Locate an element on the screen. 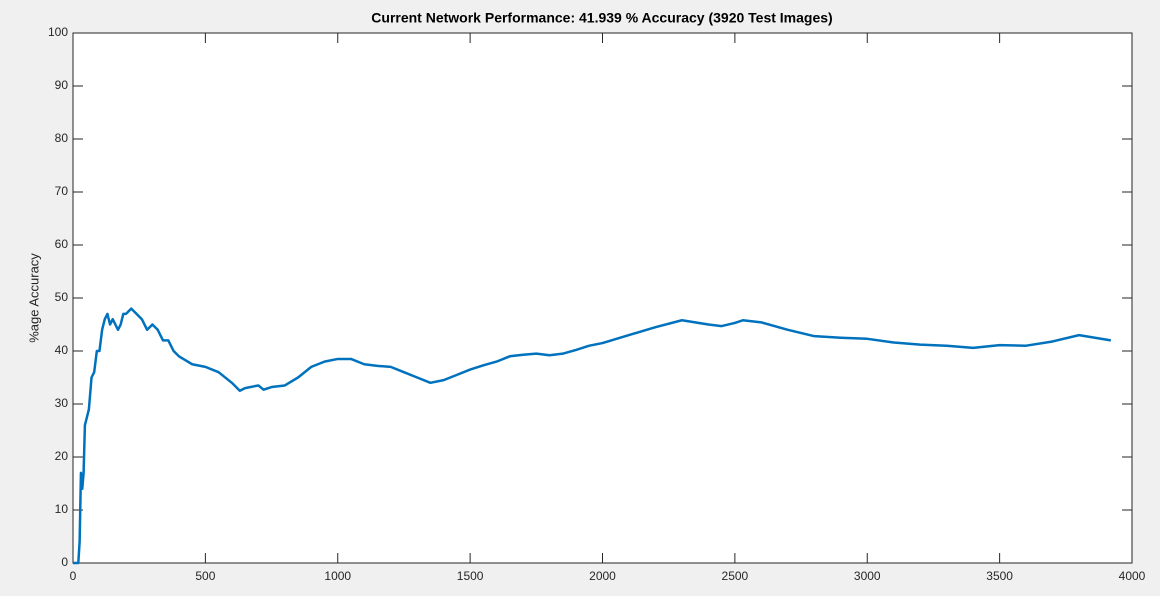 This screenshot has height=596, width=1160. x-tick-label: 1500 is located at coordinates (470, 576).